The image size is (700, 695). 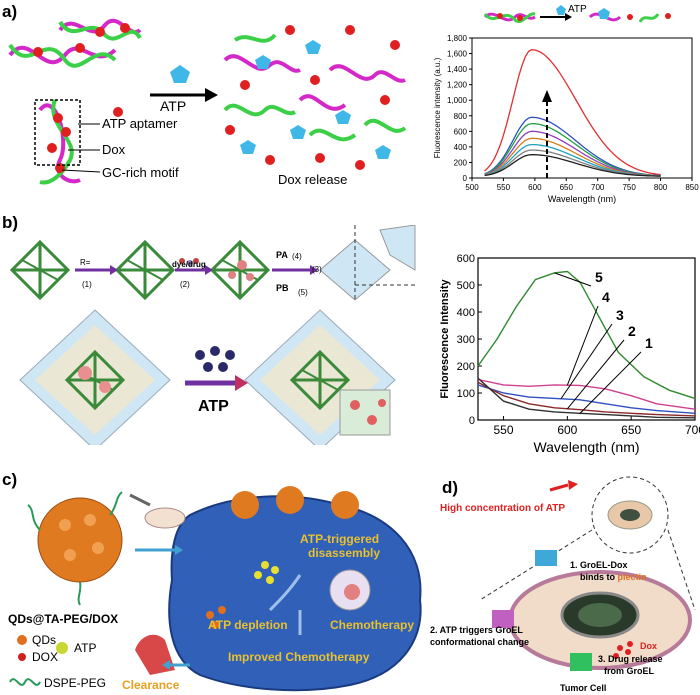 What do you see at coordinates (567, 430) in the screenshot?
I see `chart-b-xtick: 600` at bounding box center [567, 430].